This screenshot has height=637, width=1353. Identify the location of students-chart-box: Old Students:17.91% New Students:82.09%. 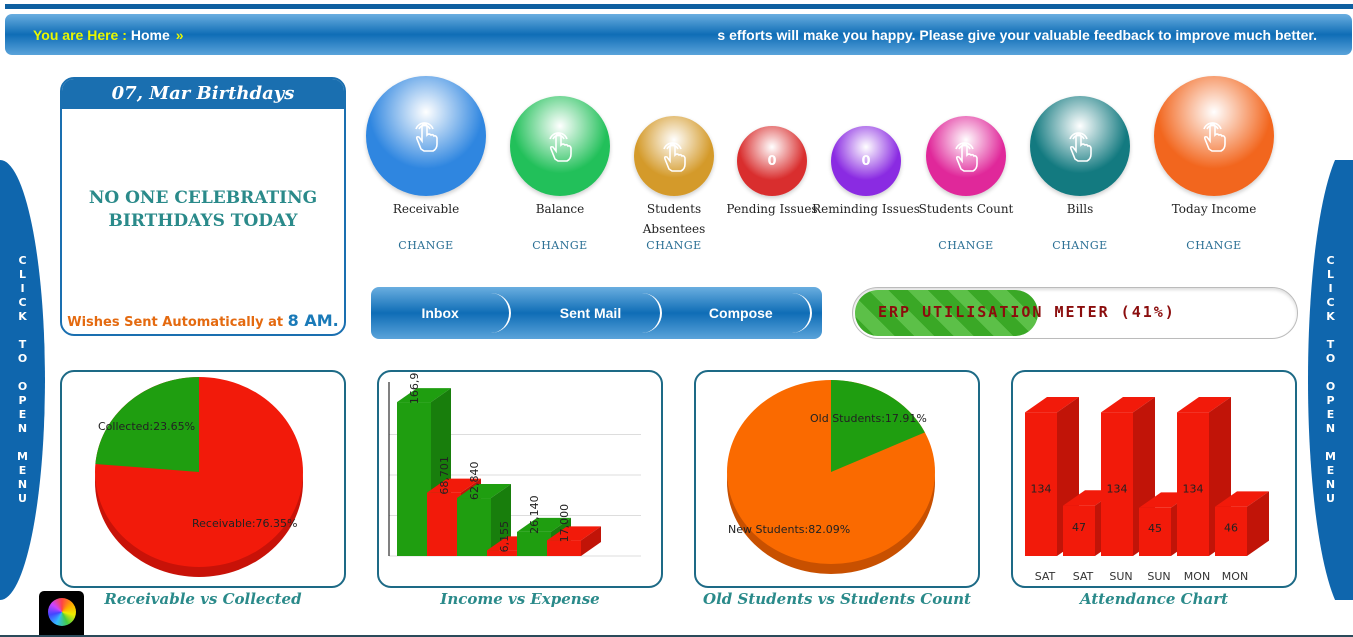
(837, 479).